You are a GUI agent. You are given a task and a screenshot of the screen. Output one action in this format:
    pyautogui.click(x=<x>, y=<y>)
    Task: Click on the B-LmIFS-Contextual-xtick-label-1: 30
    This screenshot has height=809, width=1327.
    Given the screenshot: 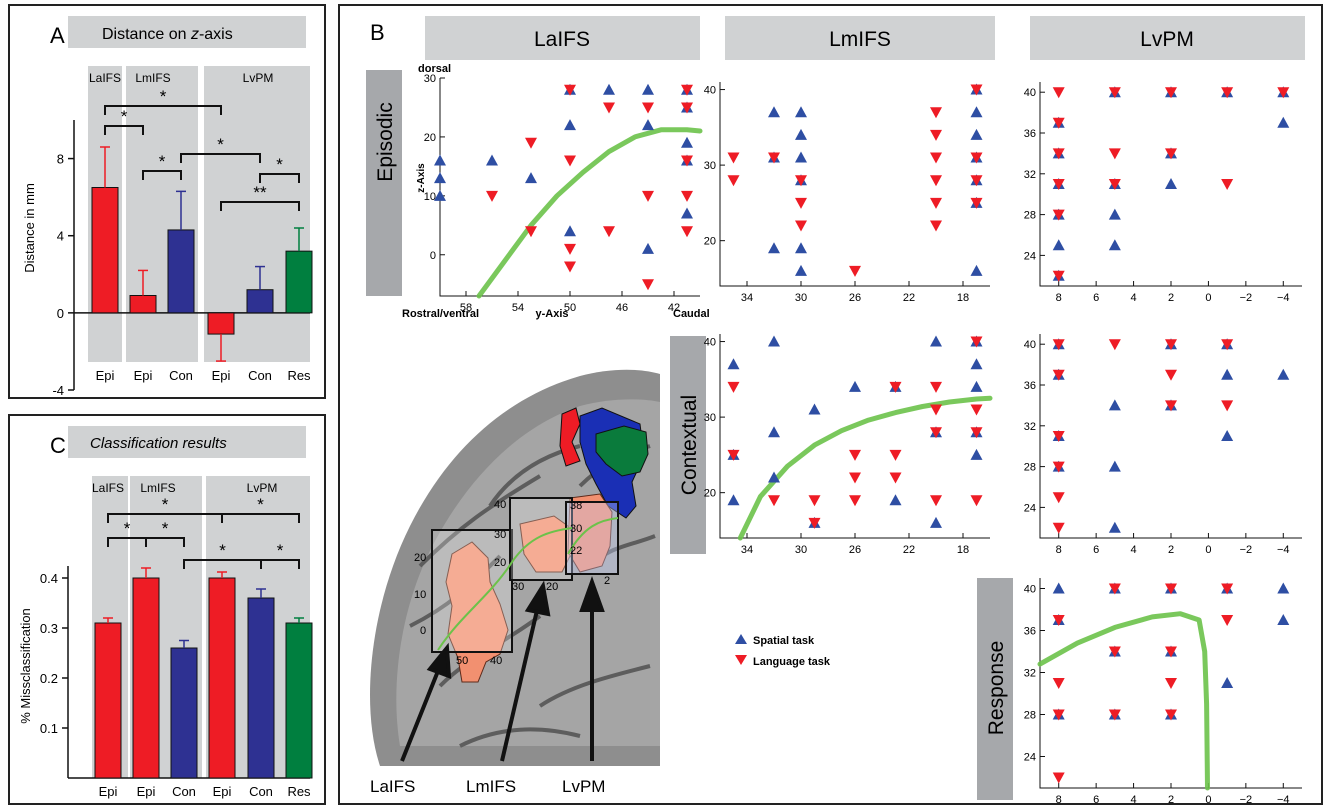 What is the action you would take?
    pyautogui.click(x=801, y=550)
    